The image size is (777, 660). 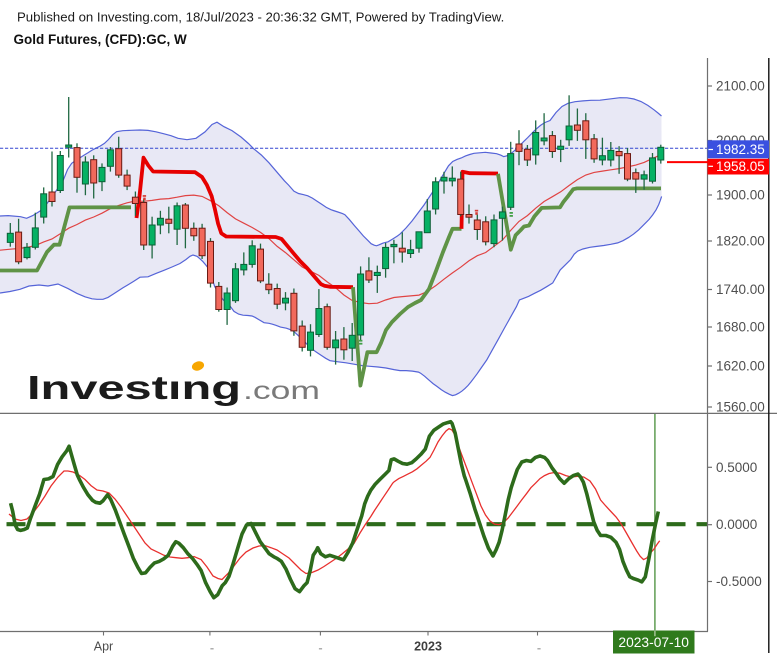 I want to click on svg-text: 1982.35, so click(x=740, y=149).